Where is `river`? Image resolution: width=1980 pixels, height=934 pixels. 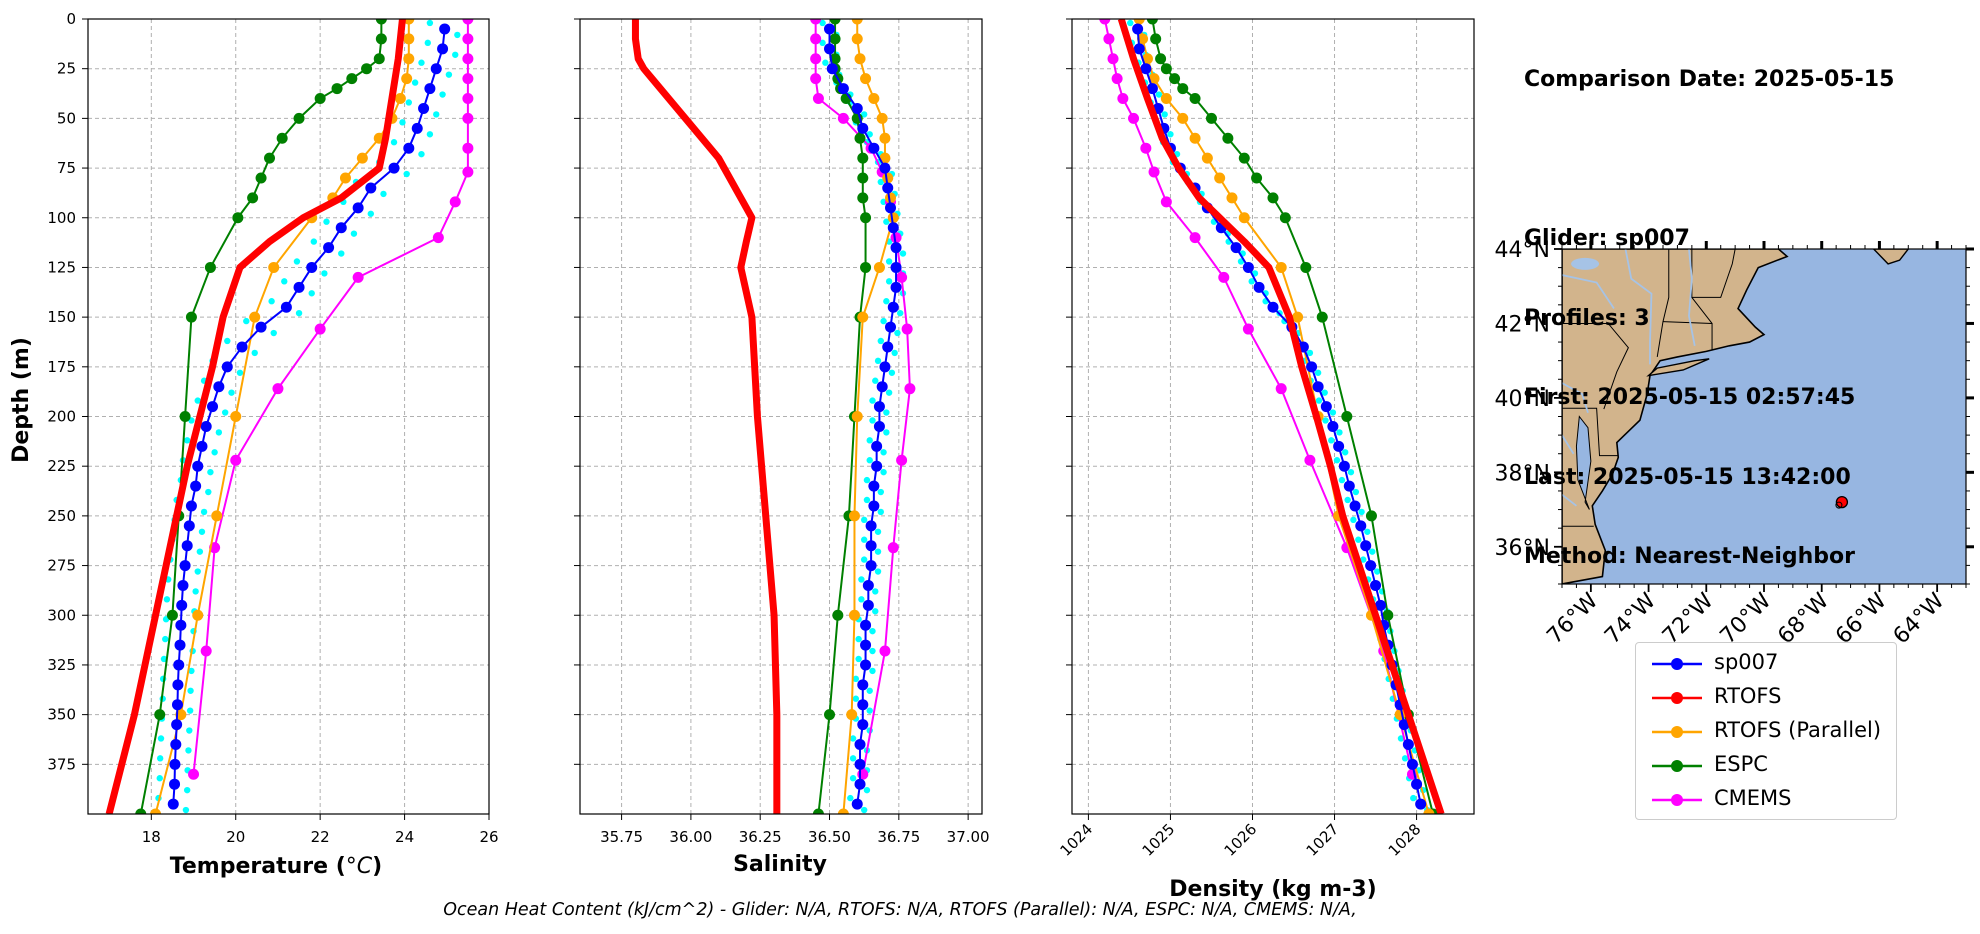 river is located at coordinates (1588, 292).